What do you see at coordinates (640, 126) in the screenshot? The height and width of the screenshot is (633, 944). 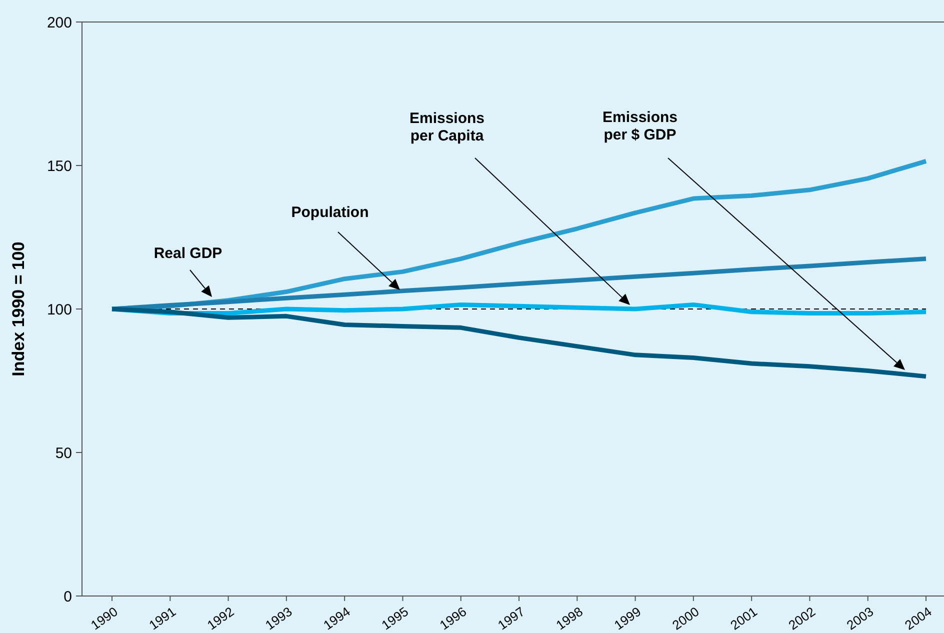 I see `annotation: Emissions per $ GDP` at bounding box center [640, 126].